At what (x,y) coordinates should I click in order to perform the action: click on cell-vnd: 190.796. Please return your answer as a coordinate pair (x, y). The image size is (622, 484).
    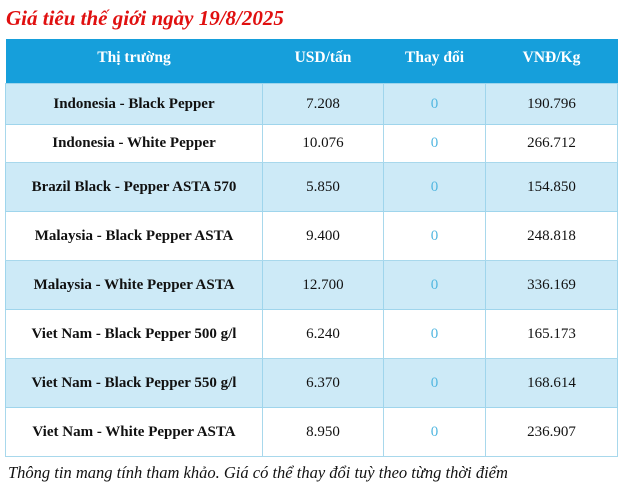
    Looking at the image, I should click on (551, 104).